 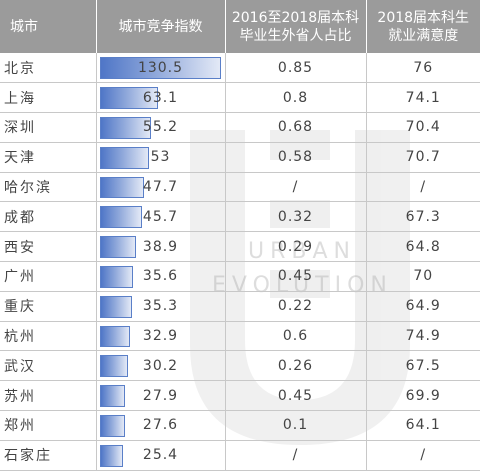 What do you see at coordinates (48, 98) in the screenshot?
I see `cell-city: 上海` at bounding box center [48, 98].